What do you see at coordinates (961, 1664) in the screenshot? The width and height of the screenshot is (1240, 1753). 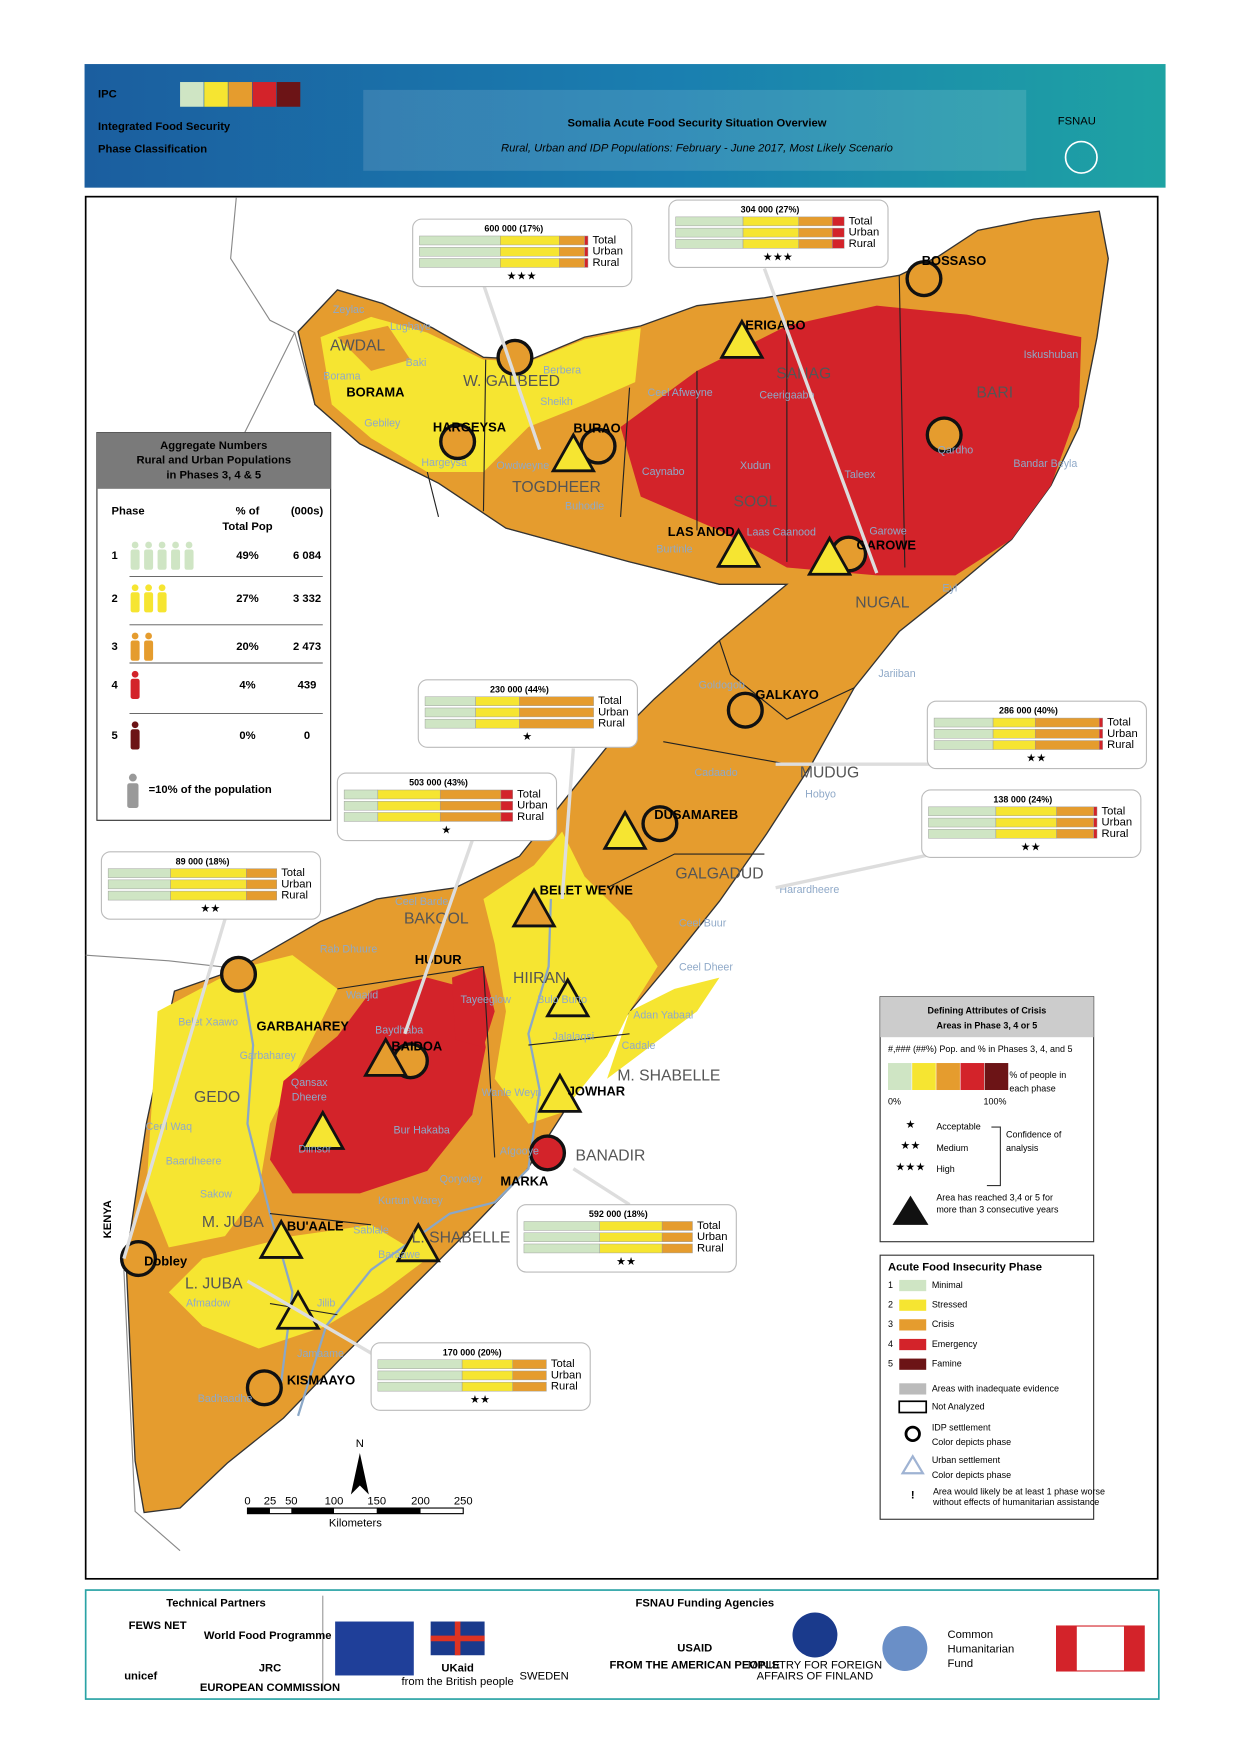 I see `funder-logo: Fund` at bounding box center [961, 1664].